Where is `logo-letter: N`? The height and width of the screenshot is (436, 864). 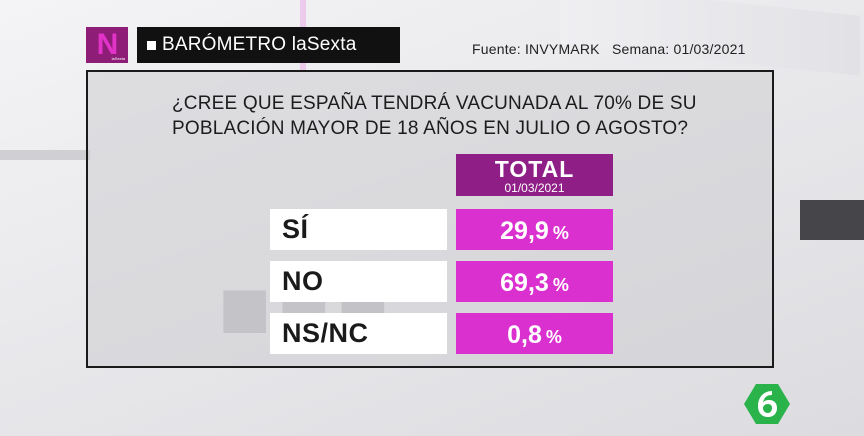 logo-letter: N is located at coordinates (107, 44).